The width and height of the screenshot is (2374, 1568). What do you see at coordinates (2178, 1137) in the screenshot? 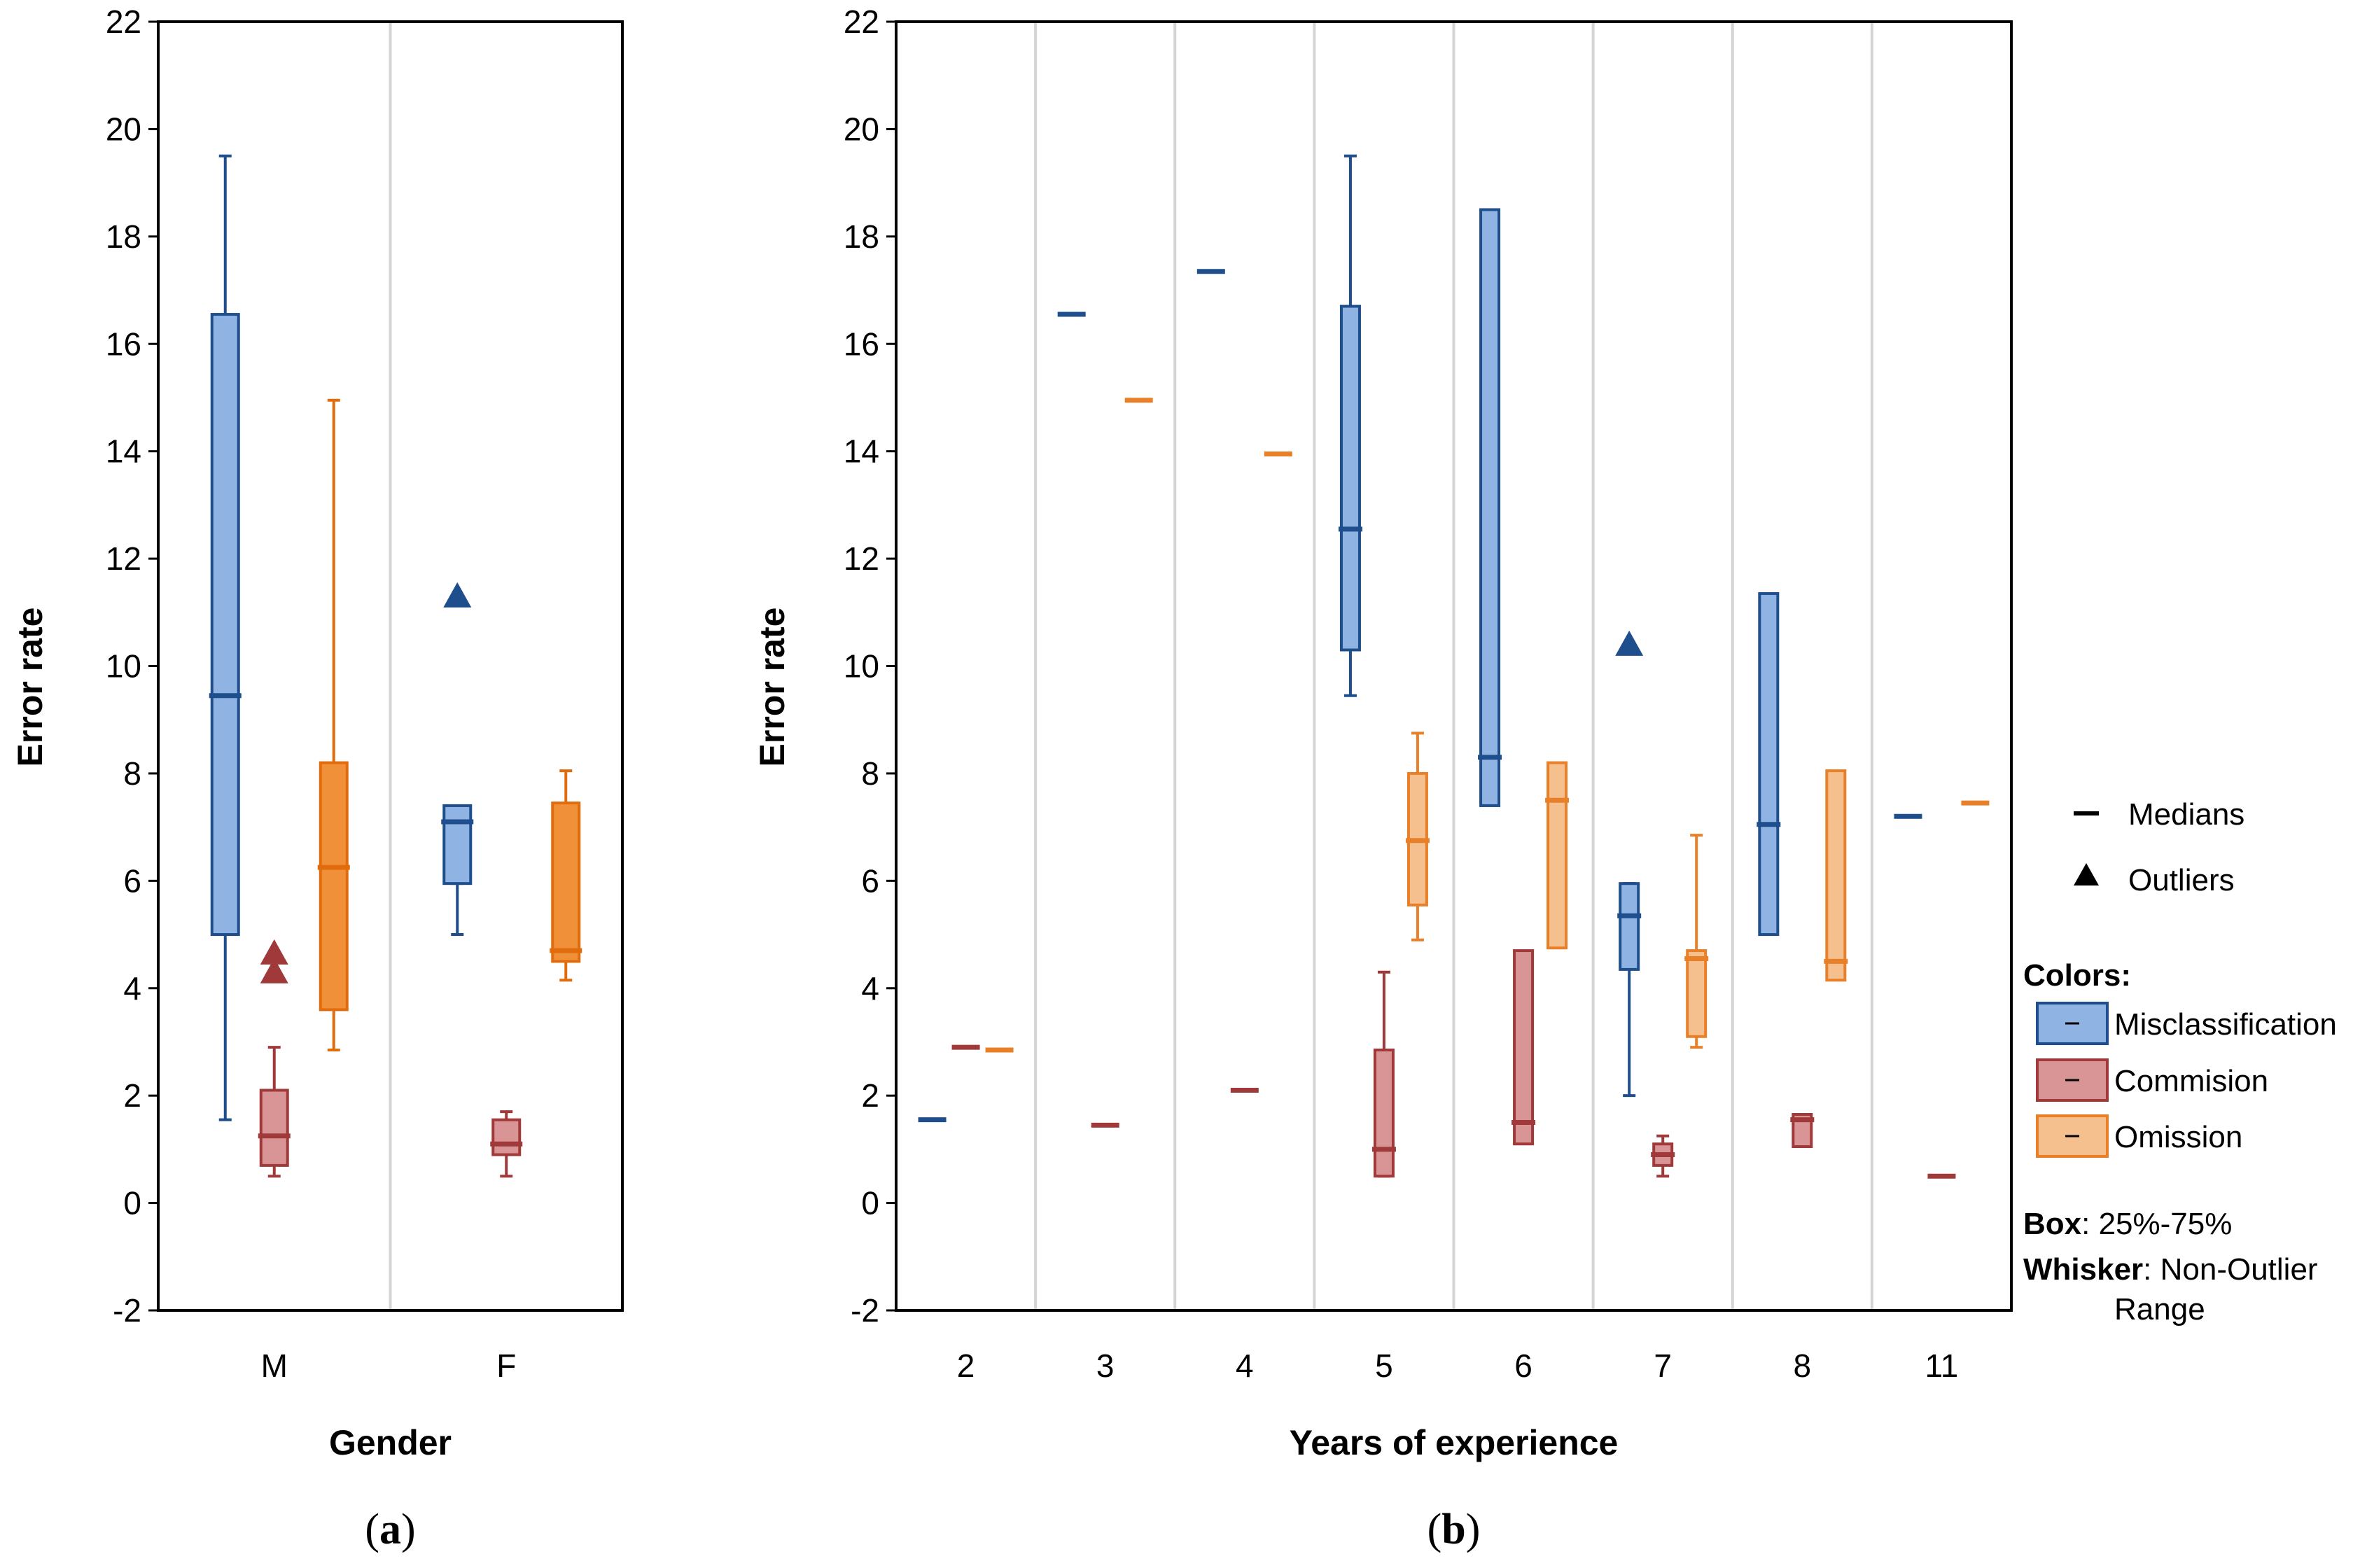
I see `legend-item-omission: Omission` at bounding box center [2178, 1137].